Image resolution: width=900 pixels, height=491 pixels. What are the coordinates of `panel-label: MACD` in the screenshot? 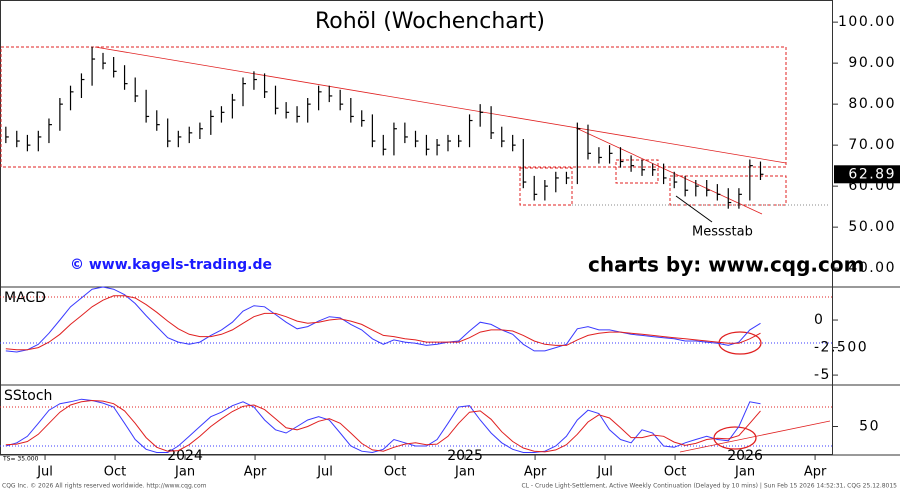 It's located at (25, 298).